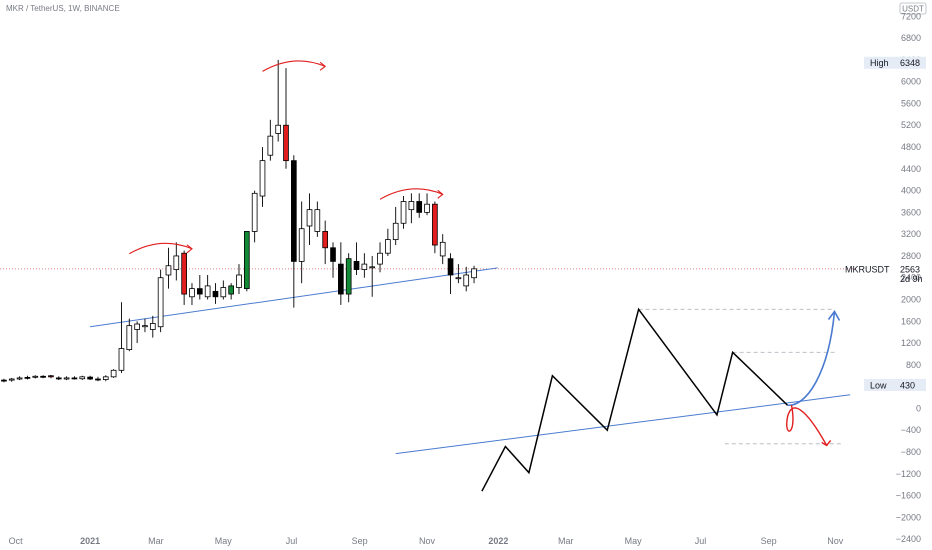 This screenshot has height=550, width=932. What do you see at coordinates (895, 385) in the screenshot?
I see `low-marker: Low 430` at bounding box center [895, 385].